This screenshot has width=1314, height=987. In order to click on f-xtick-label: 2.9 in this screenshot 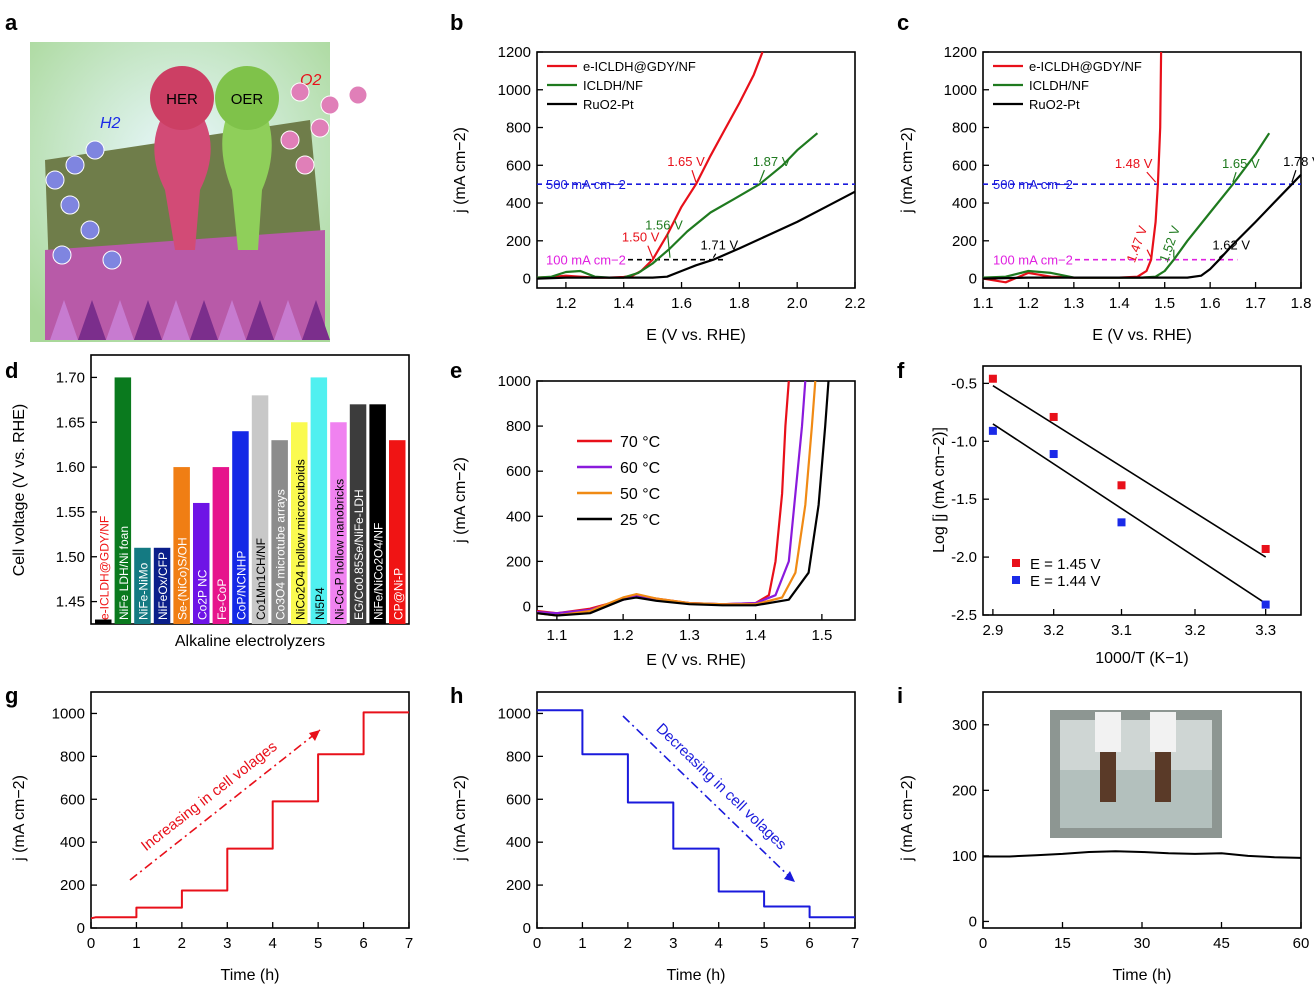, I will do `click(992, 630)`.